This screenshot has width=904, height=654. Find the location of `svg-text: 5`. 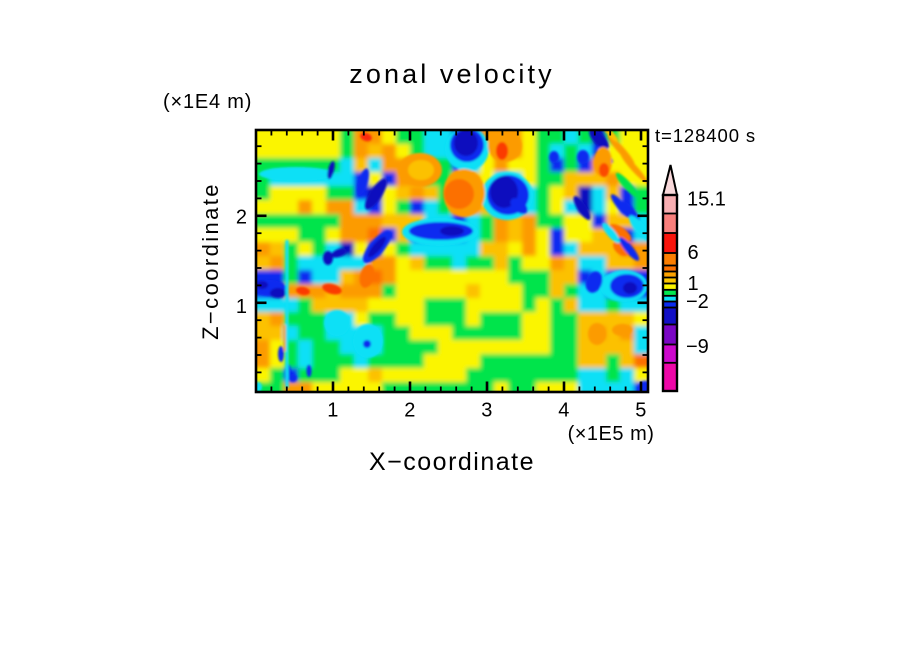

svg-text: 5 is located at coordinates (640, 411).